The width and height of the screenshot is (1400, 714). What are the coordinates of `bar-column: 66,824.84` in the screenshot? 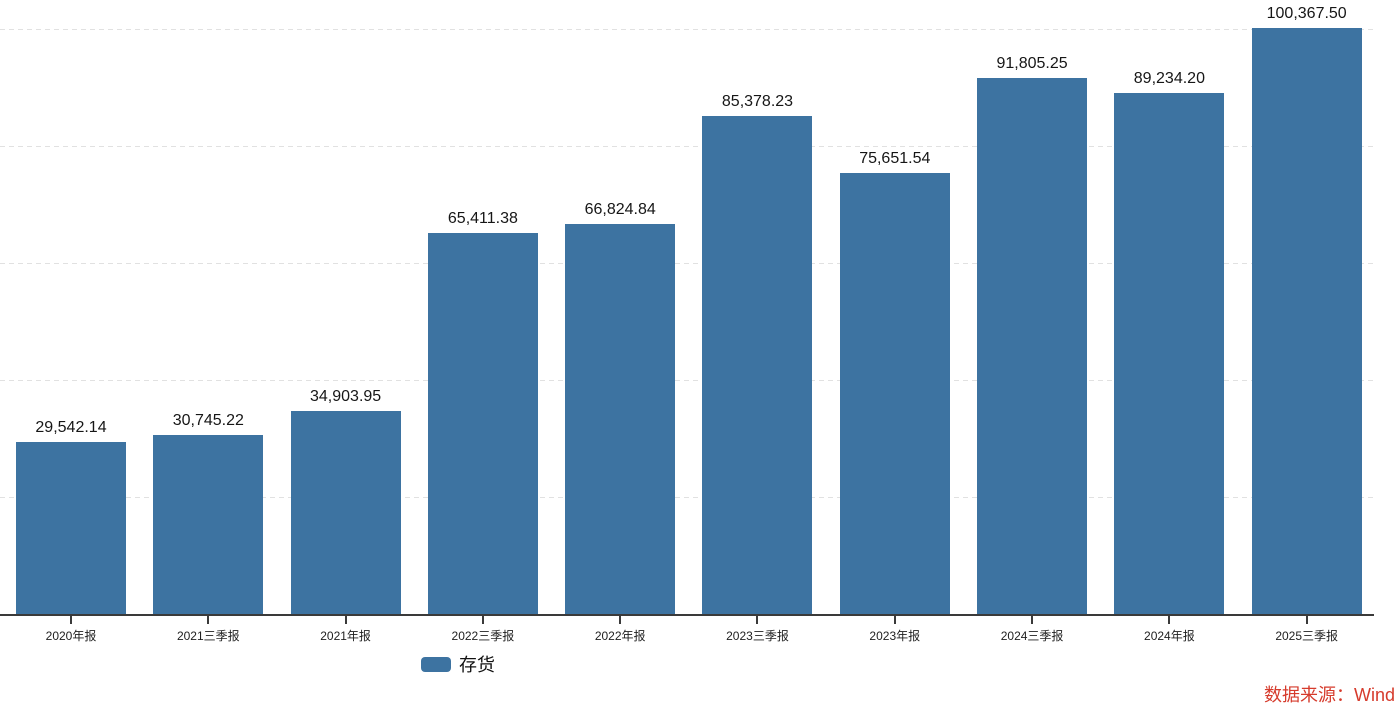 It's located at (620, 408).